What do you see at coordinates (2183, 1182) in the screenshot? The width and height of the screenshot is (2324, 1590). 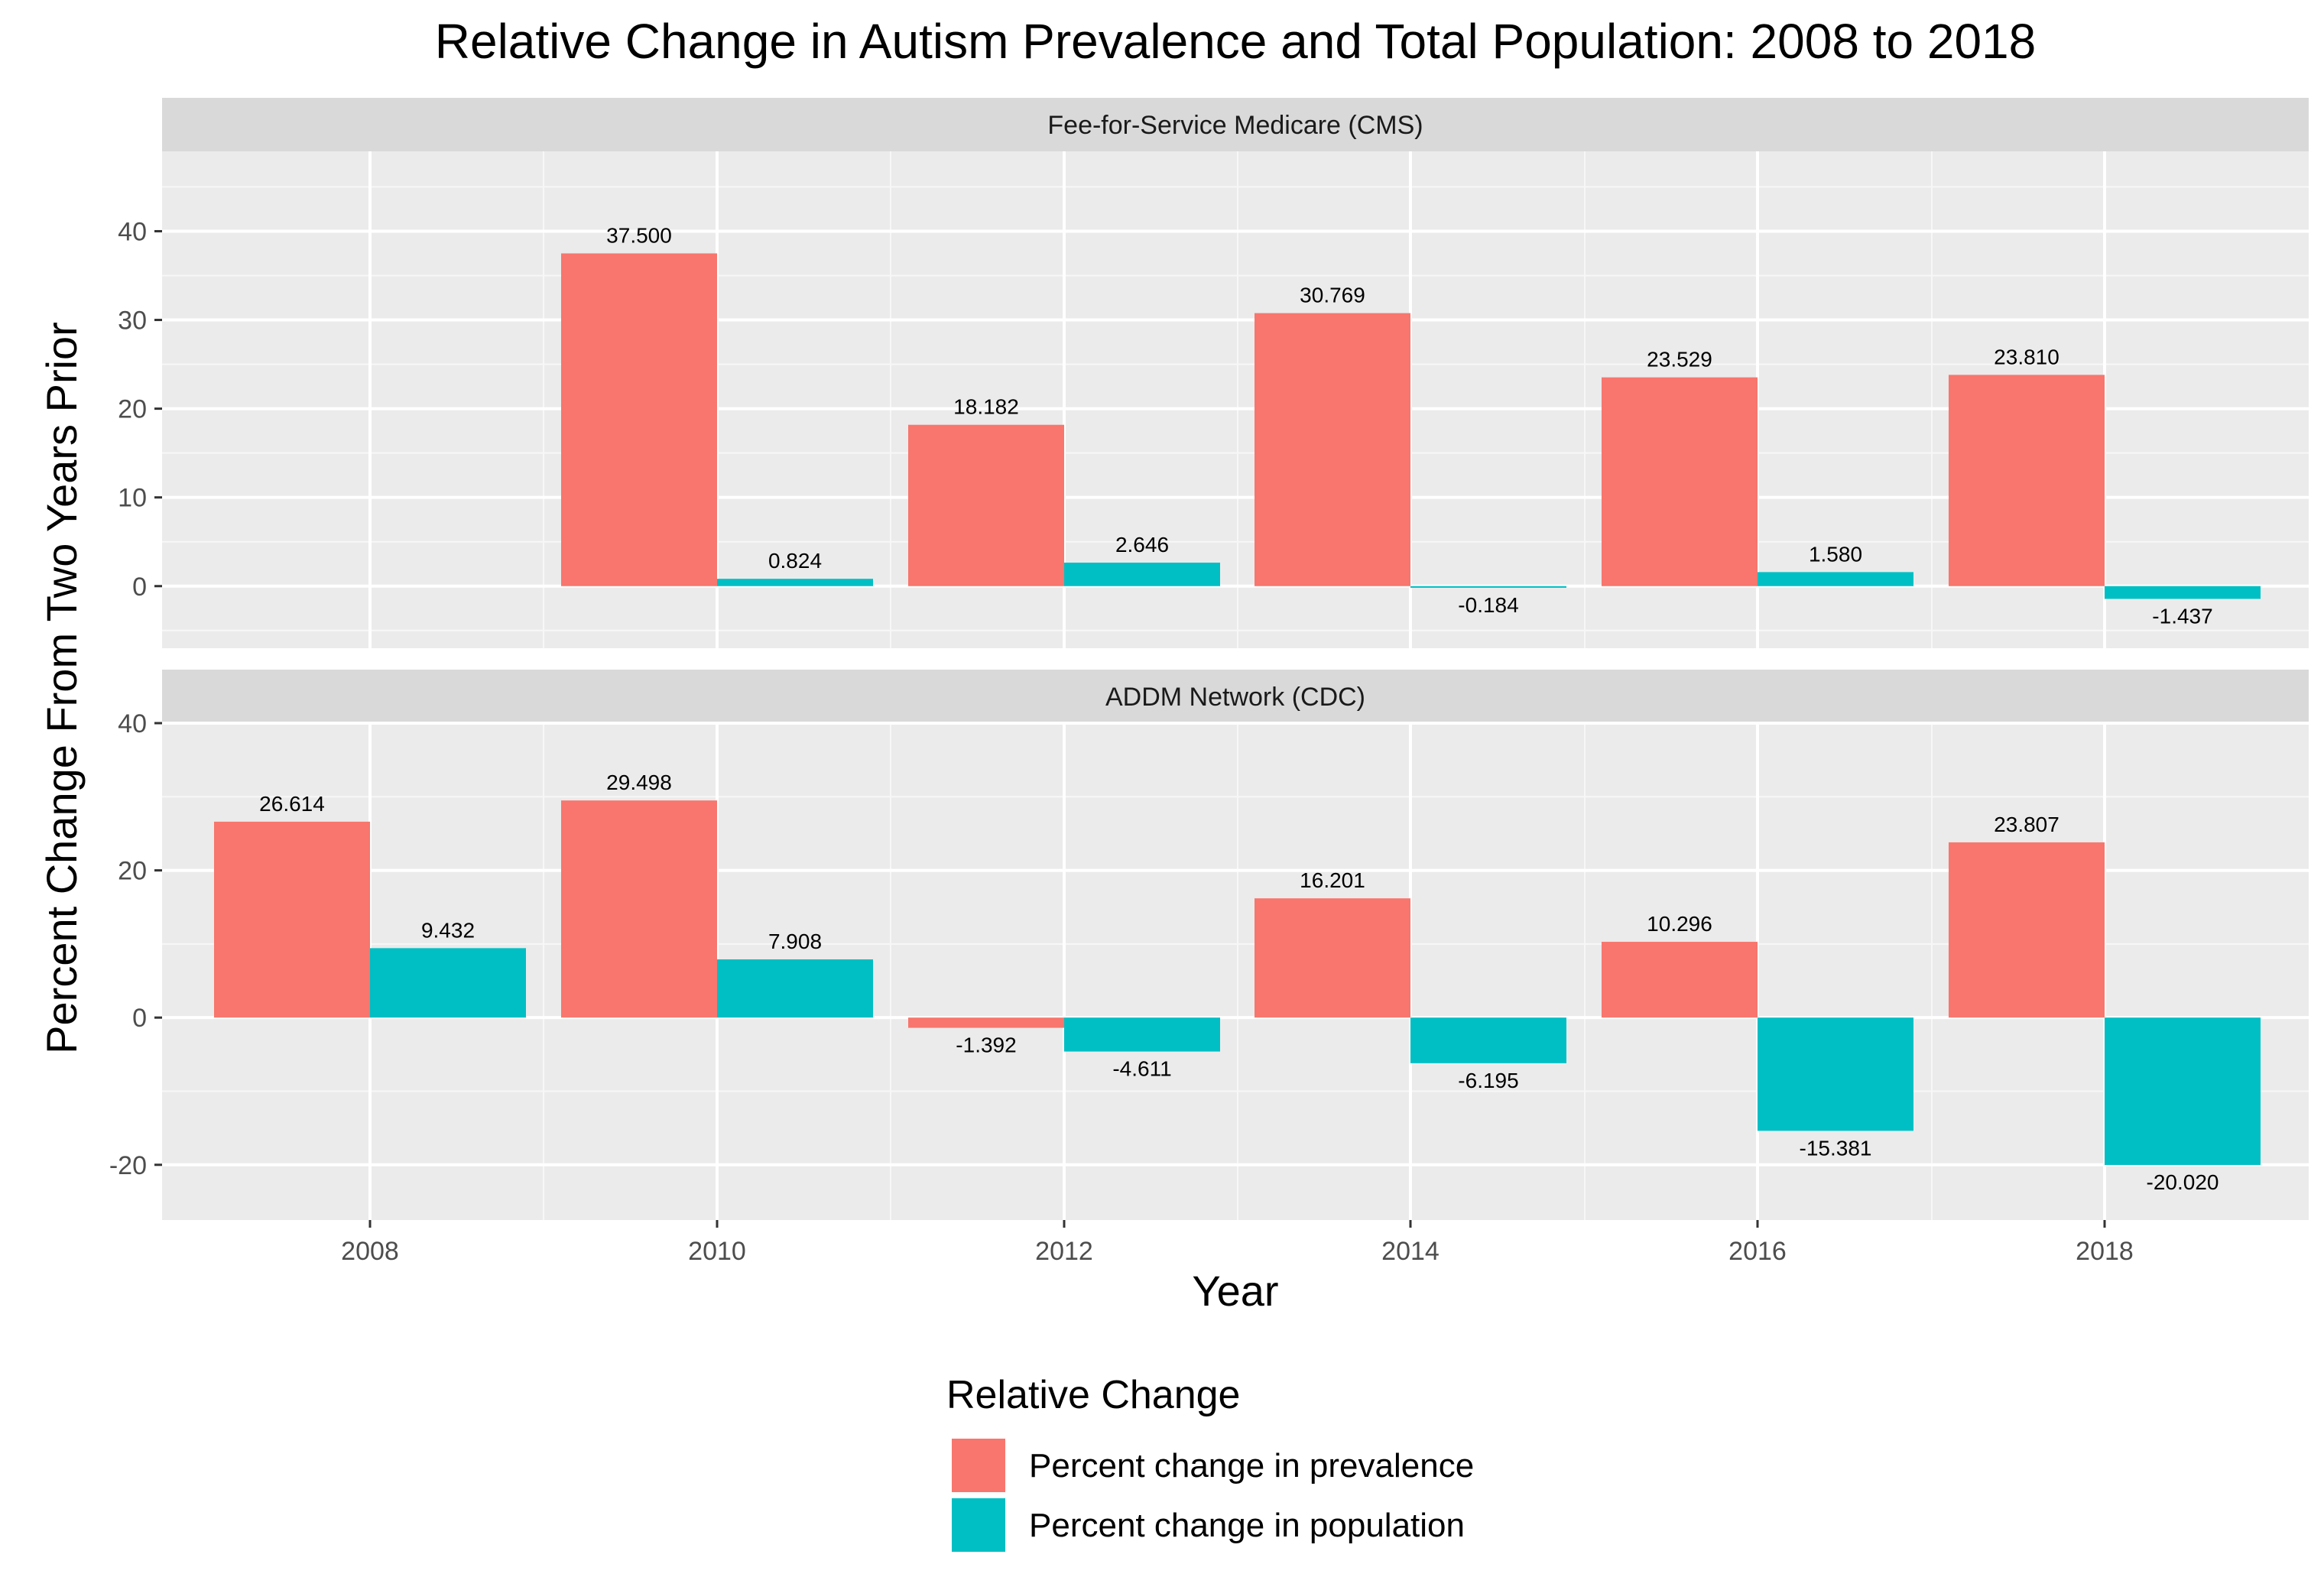 I see `data-label-population-2018: -20.020` at bounding box center [2183, 1182].